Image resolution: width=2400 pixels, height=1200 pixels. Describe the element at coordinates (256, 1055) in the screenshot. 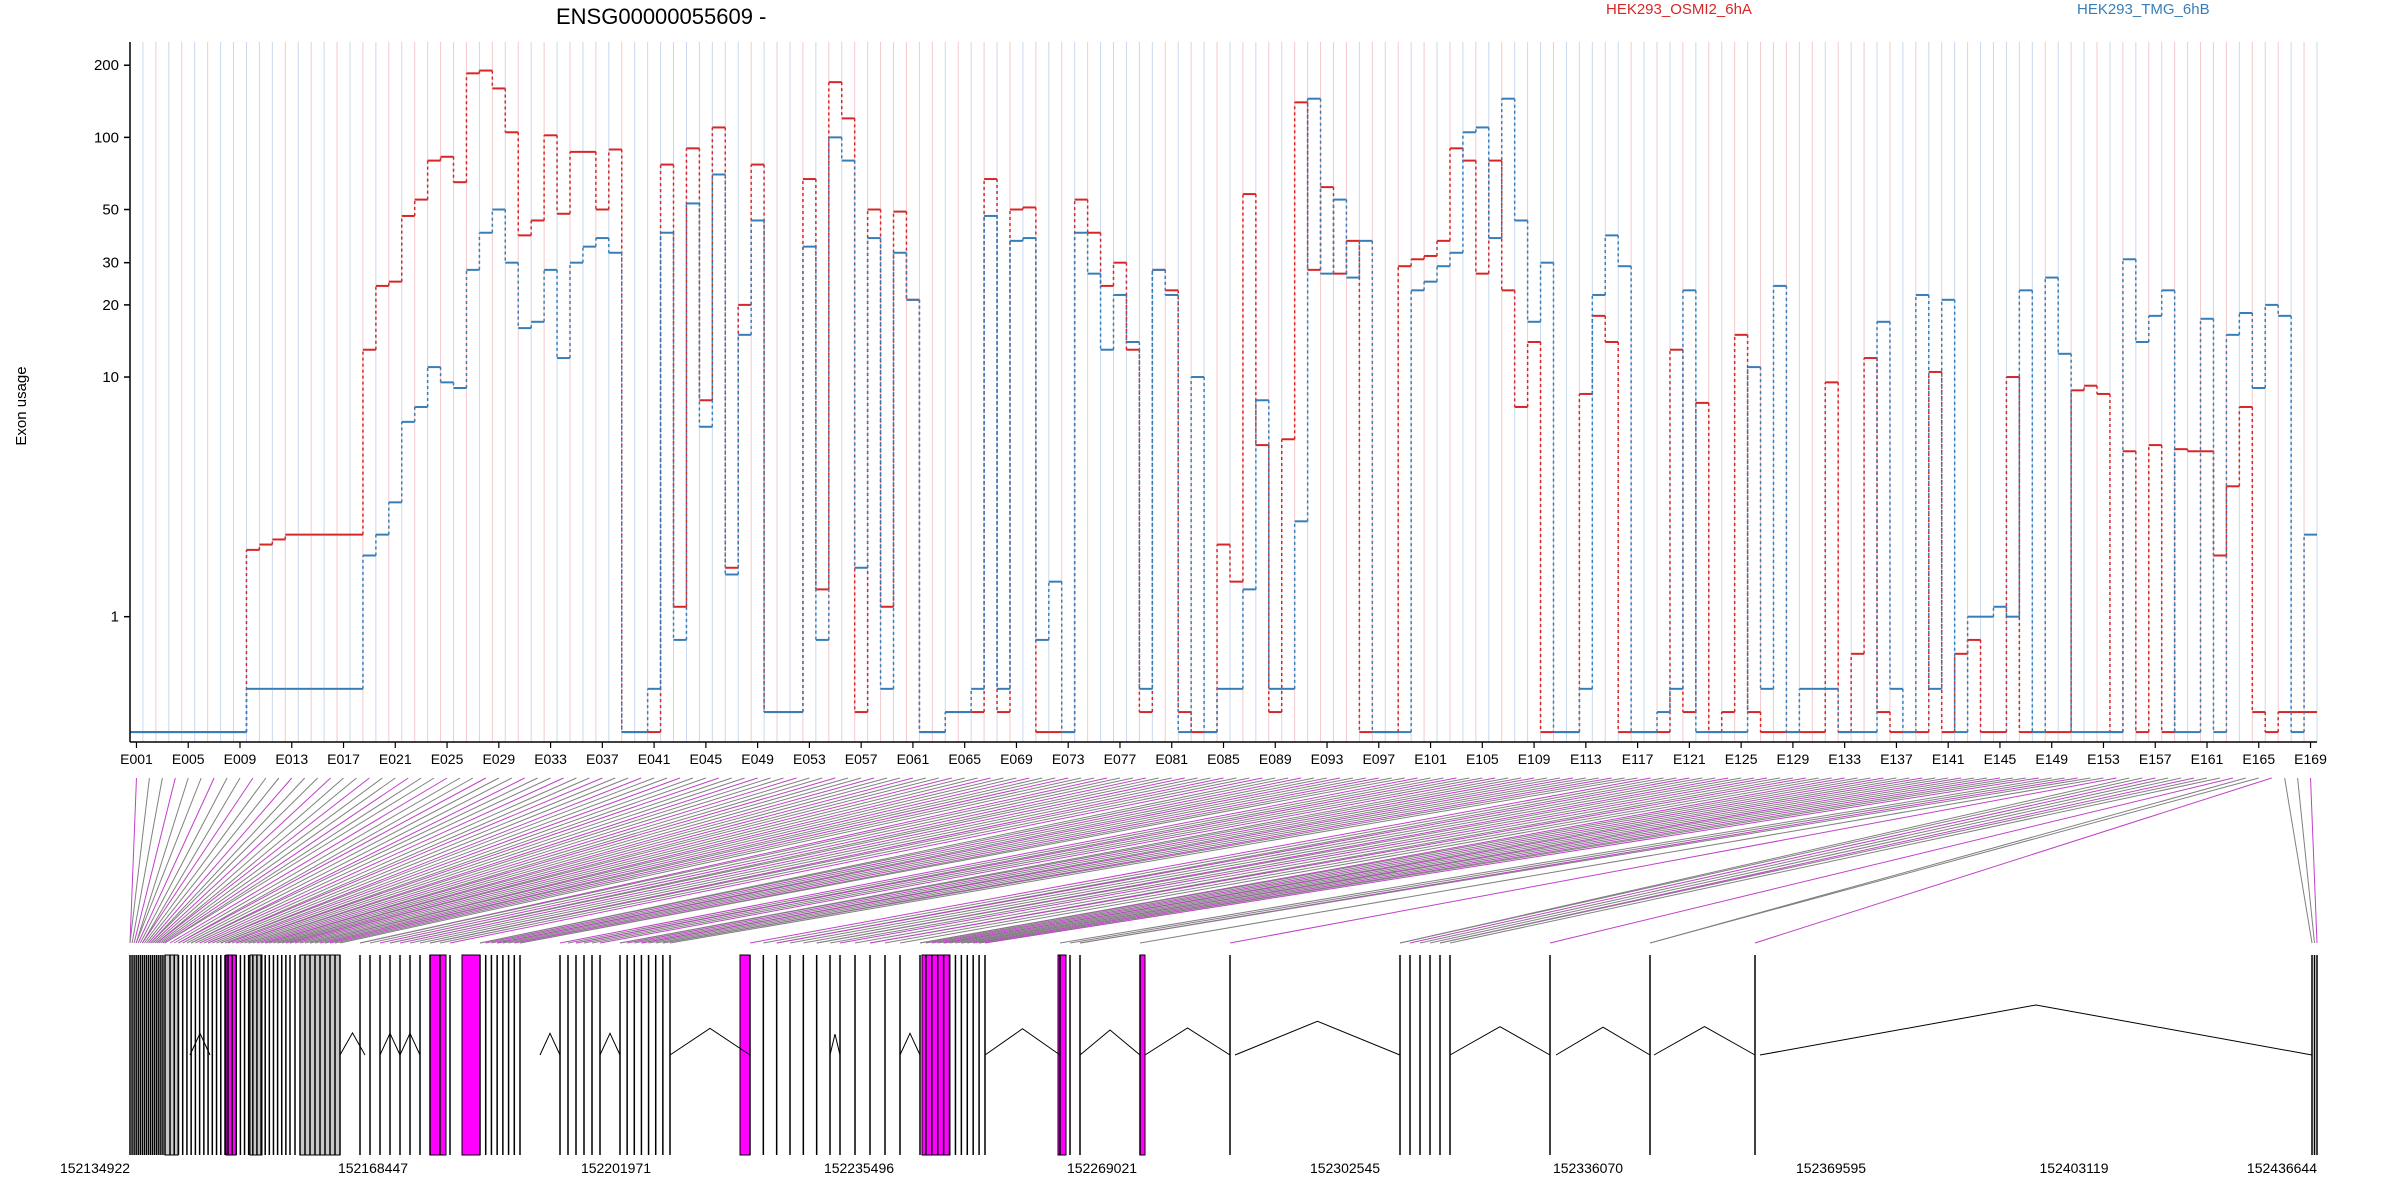

I see `exon-block` at that location.